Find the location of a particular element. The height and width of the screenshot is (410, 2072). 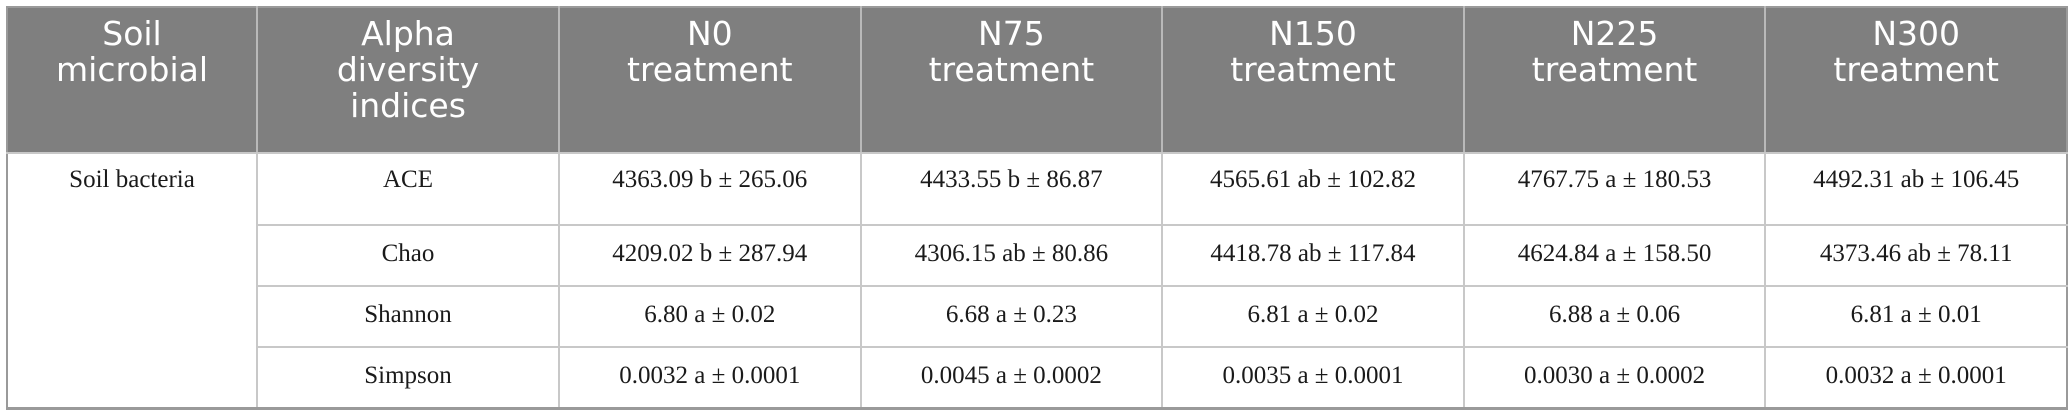

value-cell: 6.68 a ± 0.23 is located at coordinates (1011, 317).